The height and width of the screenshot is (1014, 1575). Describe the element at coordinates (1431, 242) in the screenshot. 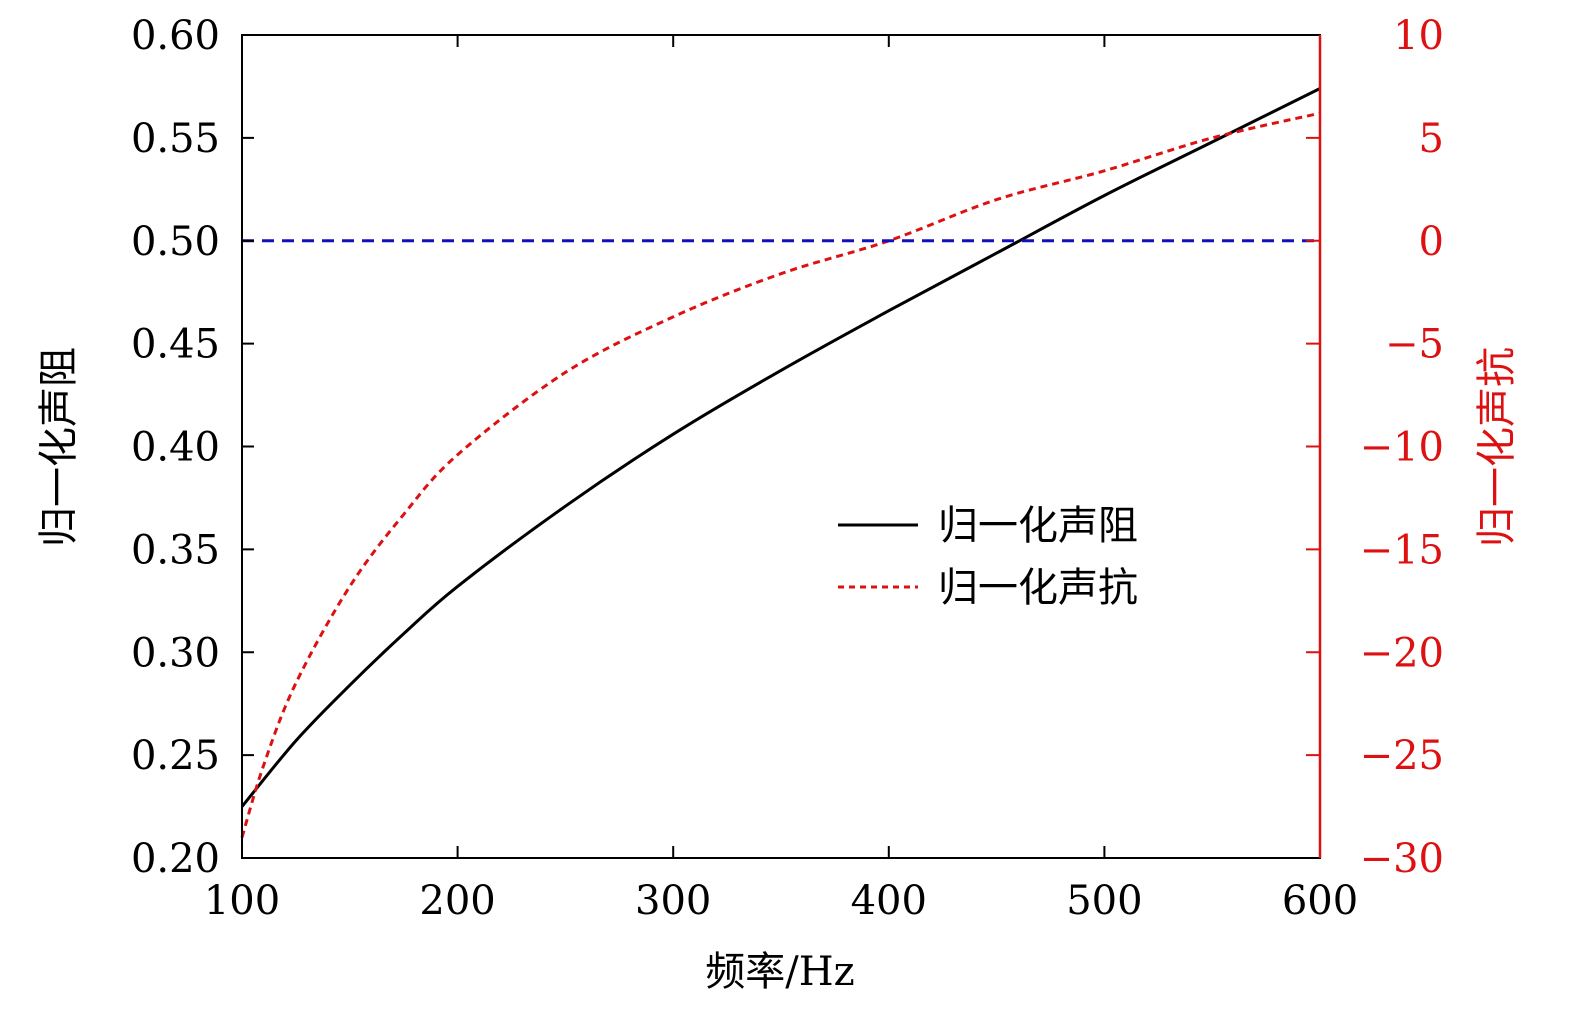

I see `y2-tick-label: 0` at that location.